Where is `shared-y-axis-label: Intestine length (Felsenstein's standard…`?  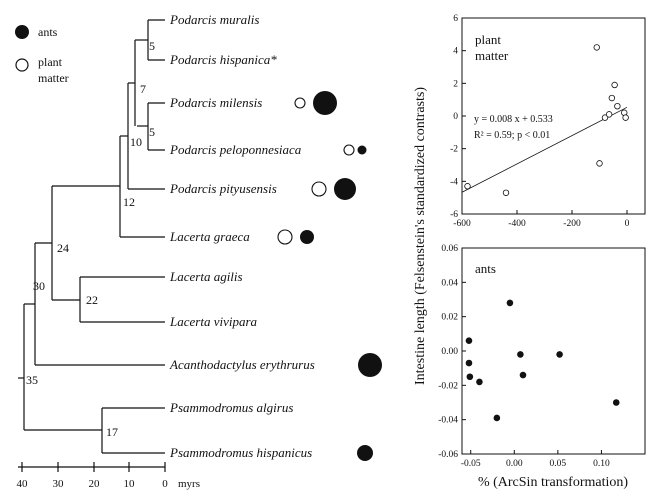
shared-y-axis-label: Intestine length (Felsenstein's standard… is located at coordinates (420, 236).